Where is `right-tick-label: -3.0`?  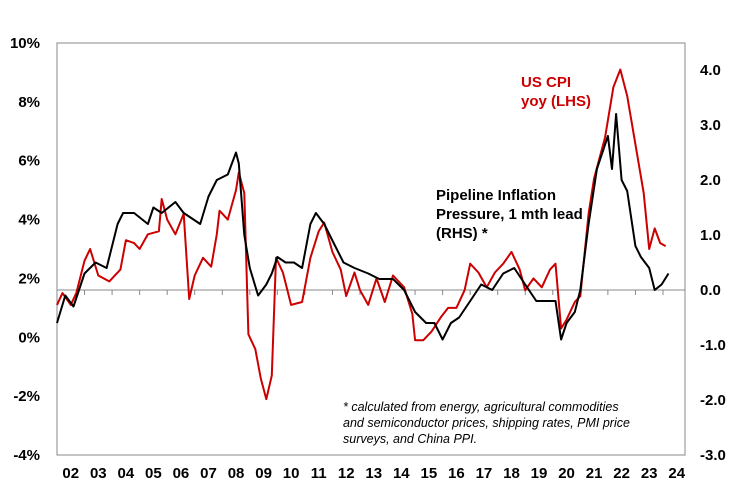 right-tick-label: -3.0 is located at coordinates (713, 455).